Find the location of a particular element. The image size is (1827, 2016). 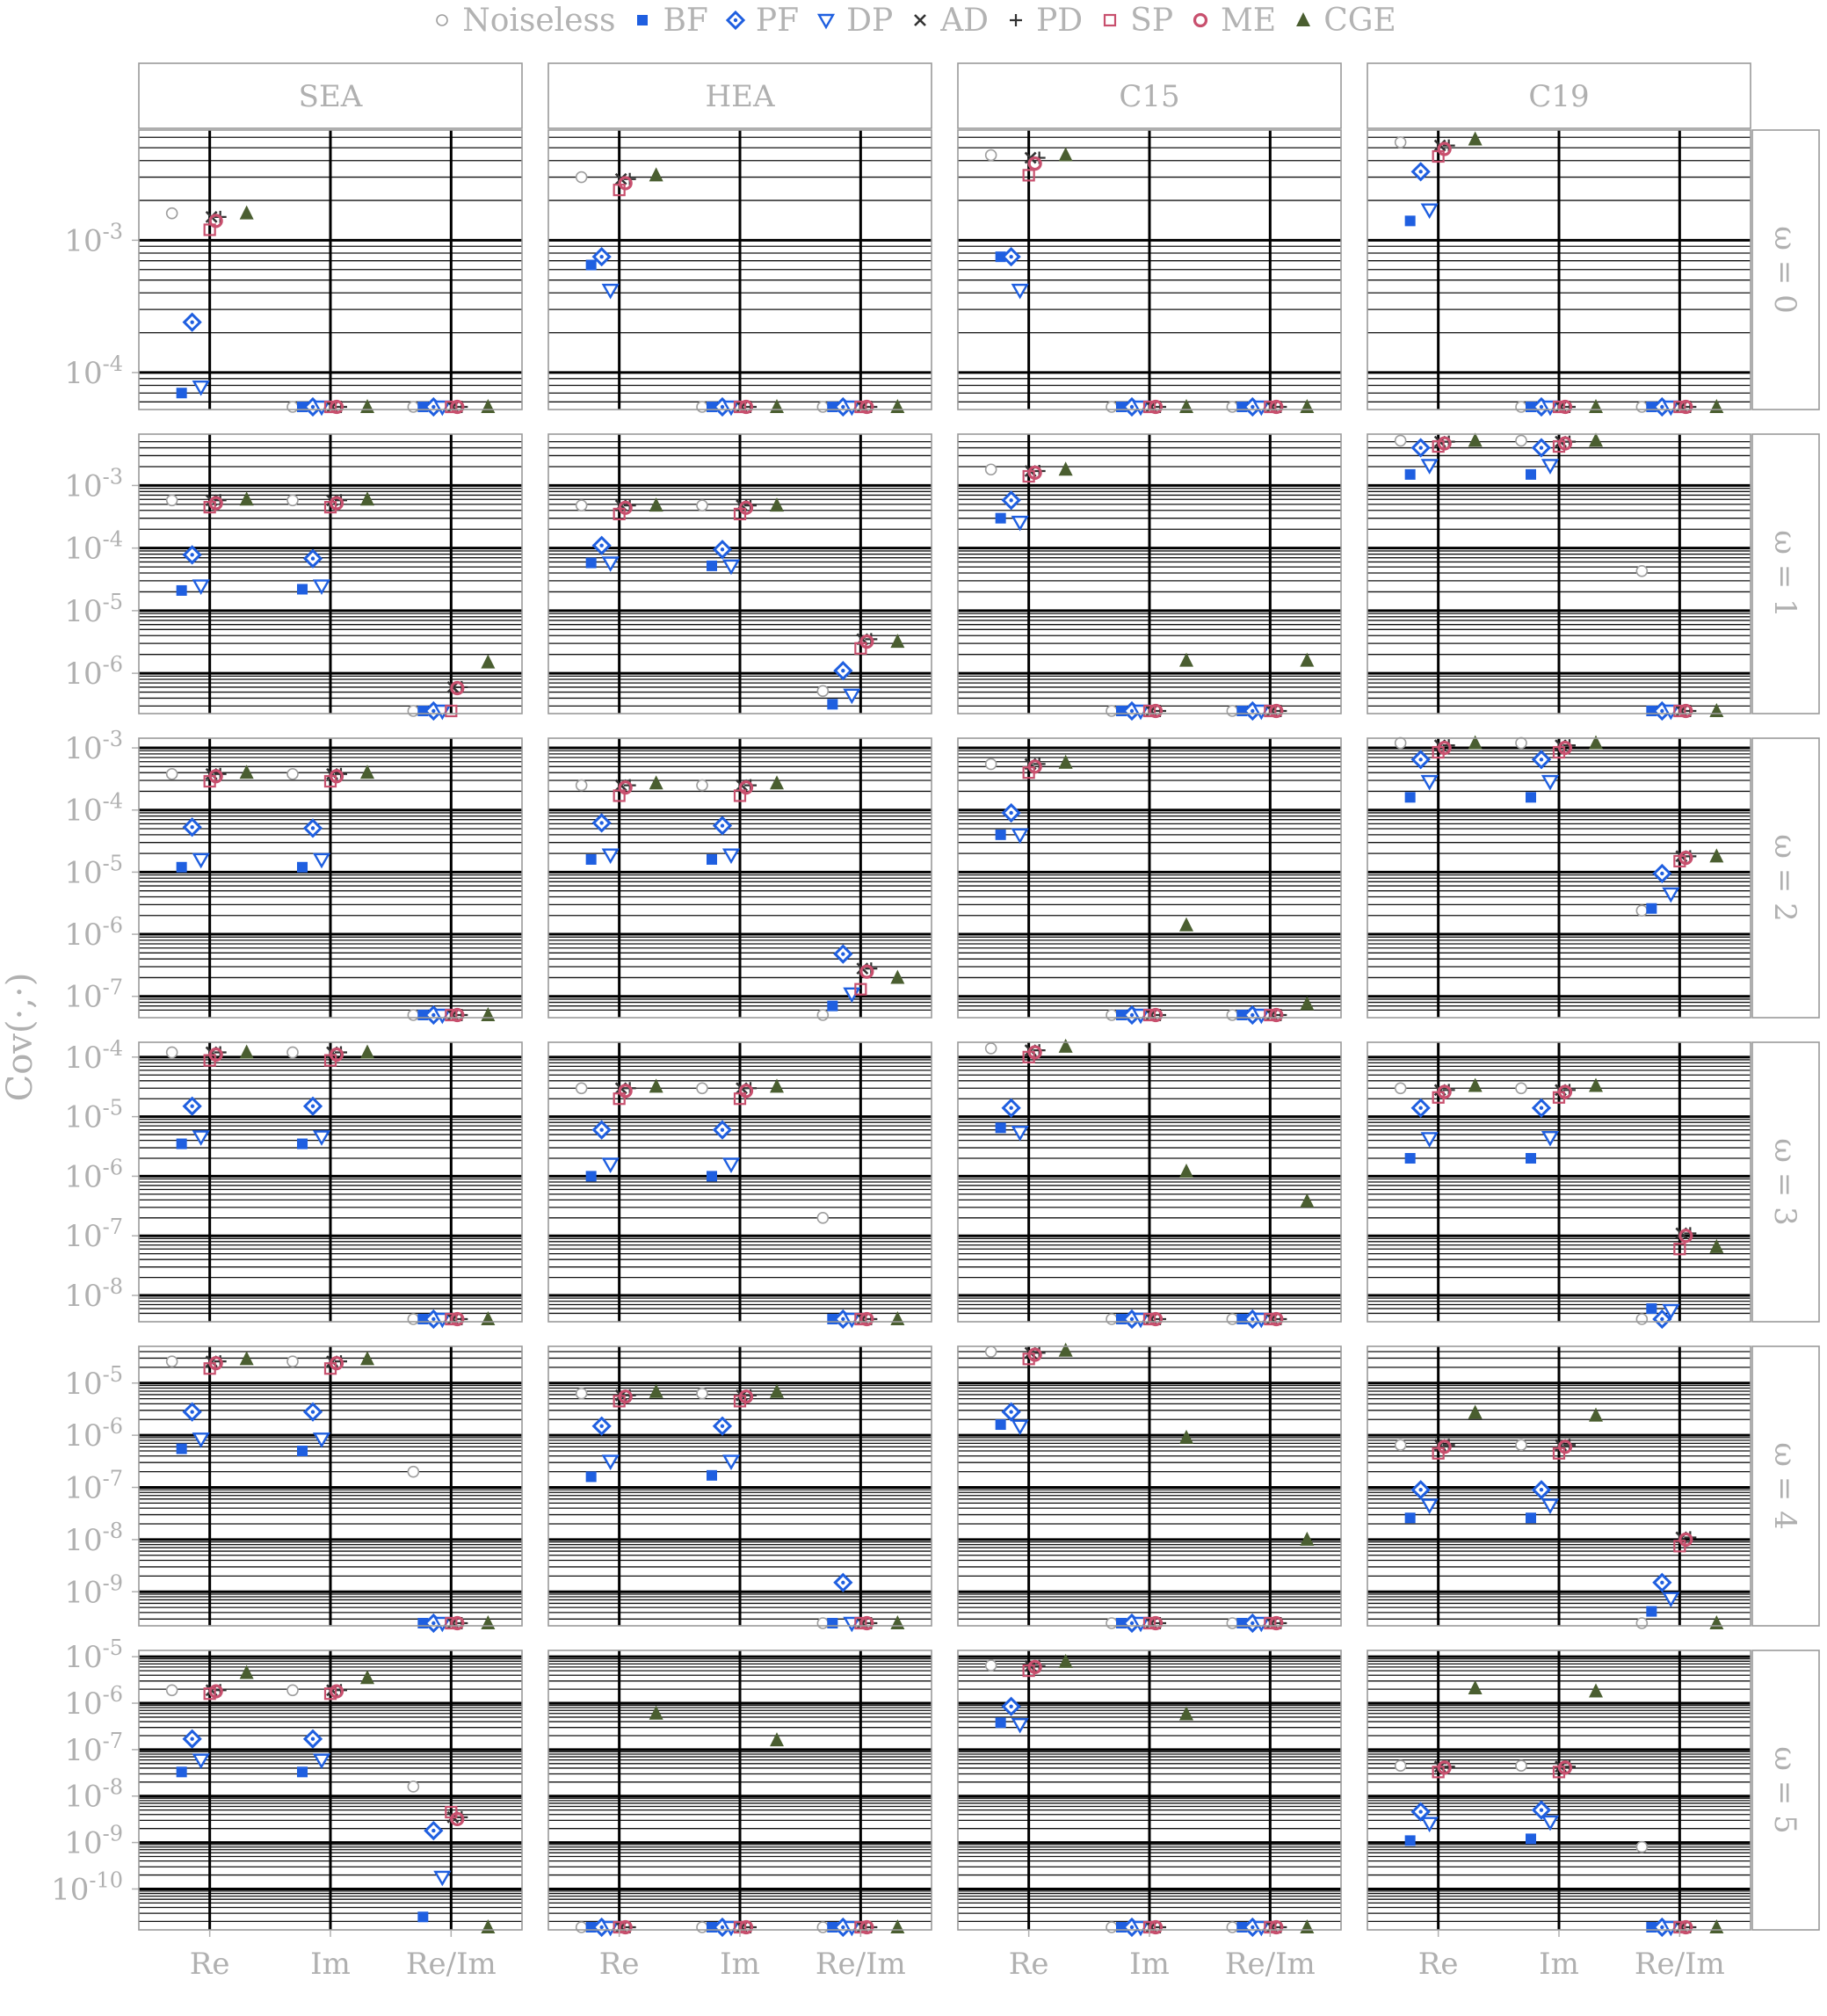

legend-marker-shape is located at coordinates (1200, 20).